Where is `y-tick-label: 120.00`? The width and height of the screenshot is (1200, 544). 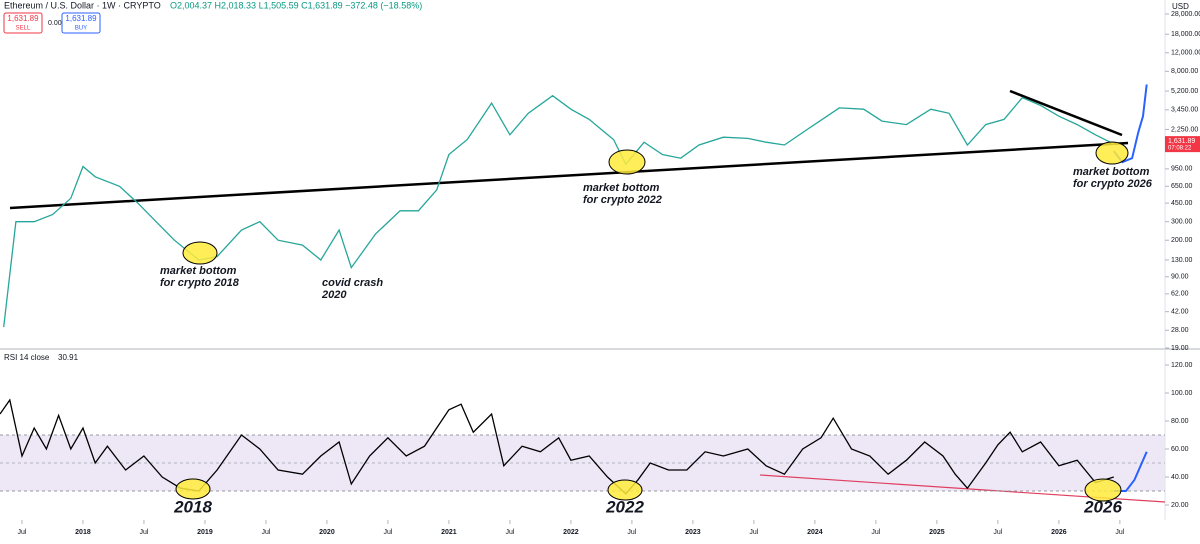 y-tick-label: 120.00 is located at coordinates (1182, 365).